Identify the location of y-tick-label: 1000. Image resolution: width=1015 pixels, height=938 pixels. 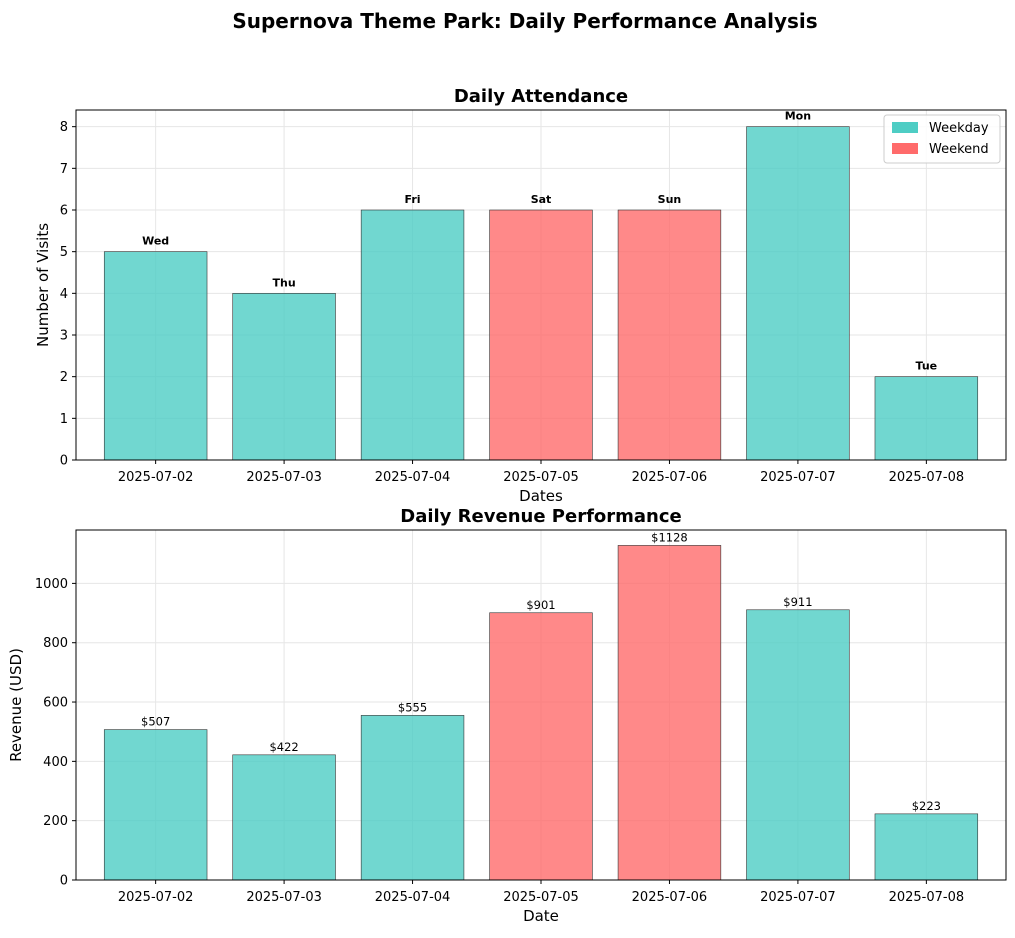
(51, 584).